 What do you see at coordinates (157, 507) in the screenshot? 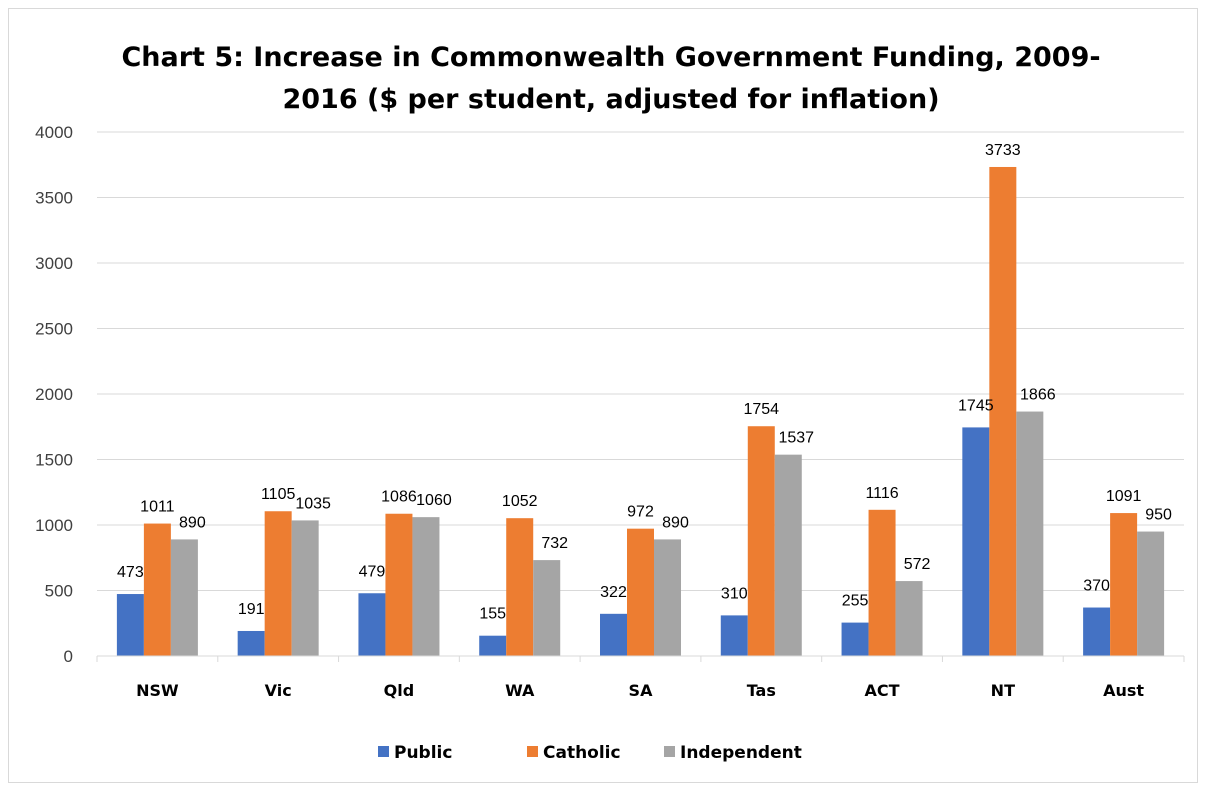
I see `data-label: 1011` at bounding box center [157, 507].